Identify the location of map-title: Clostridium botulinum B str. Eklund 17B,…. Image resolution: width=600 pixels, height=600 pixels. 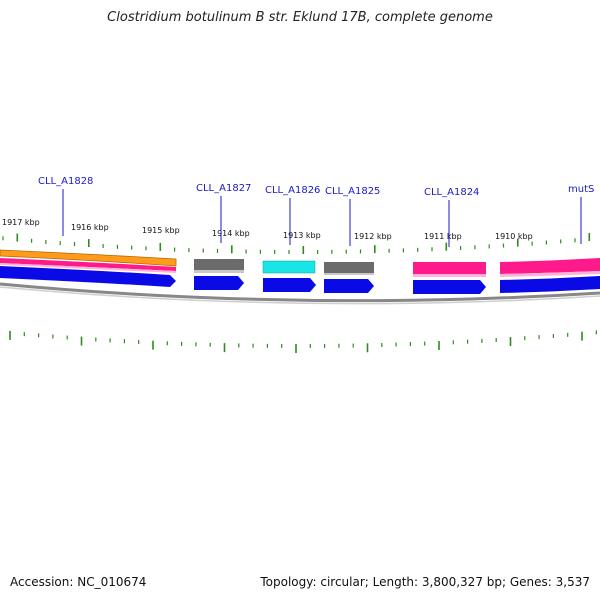
(300, 17).